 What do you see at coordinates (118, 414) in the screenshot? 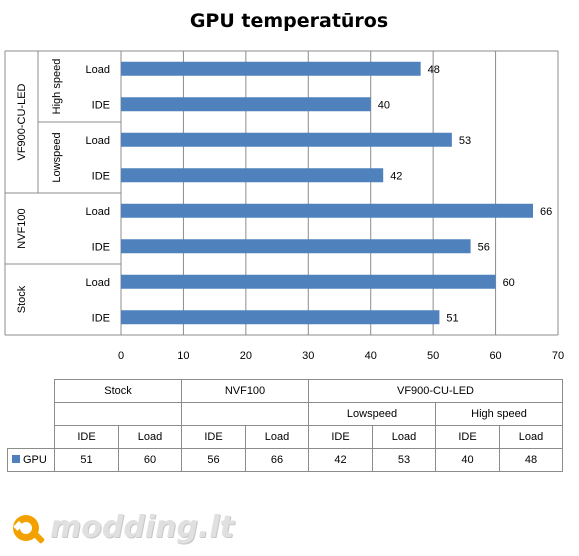
I see `table-header-stock-sub` at bounding box center [118, 414].